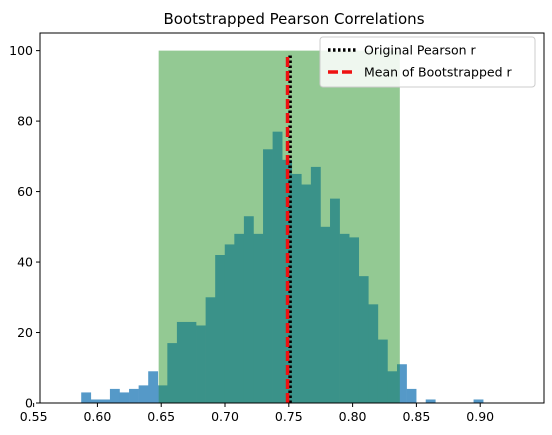  What do you see at coordinates (25, 191) in the screenshot?
I see `y-tick-label: 60` at bounding box center [25, 191].